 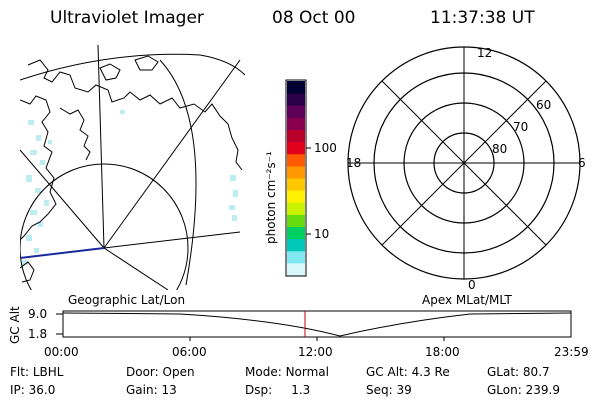 I want to click on info-gain: Gain: 13, so click(x=151, y=390).